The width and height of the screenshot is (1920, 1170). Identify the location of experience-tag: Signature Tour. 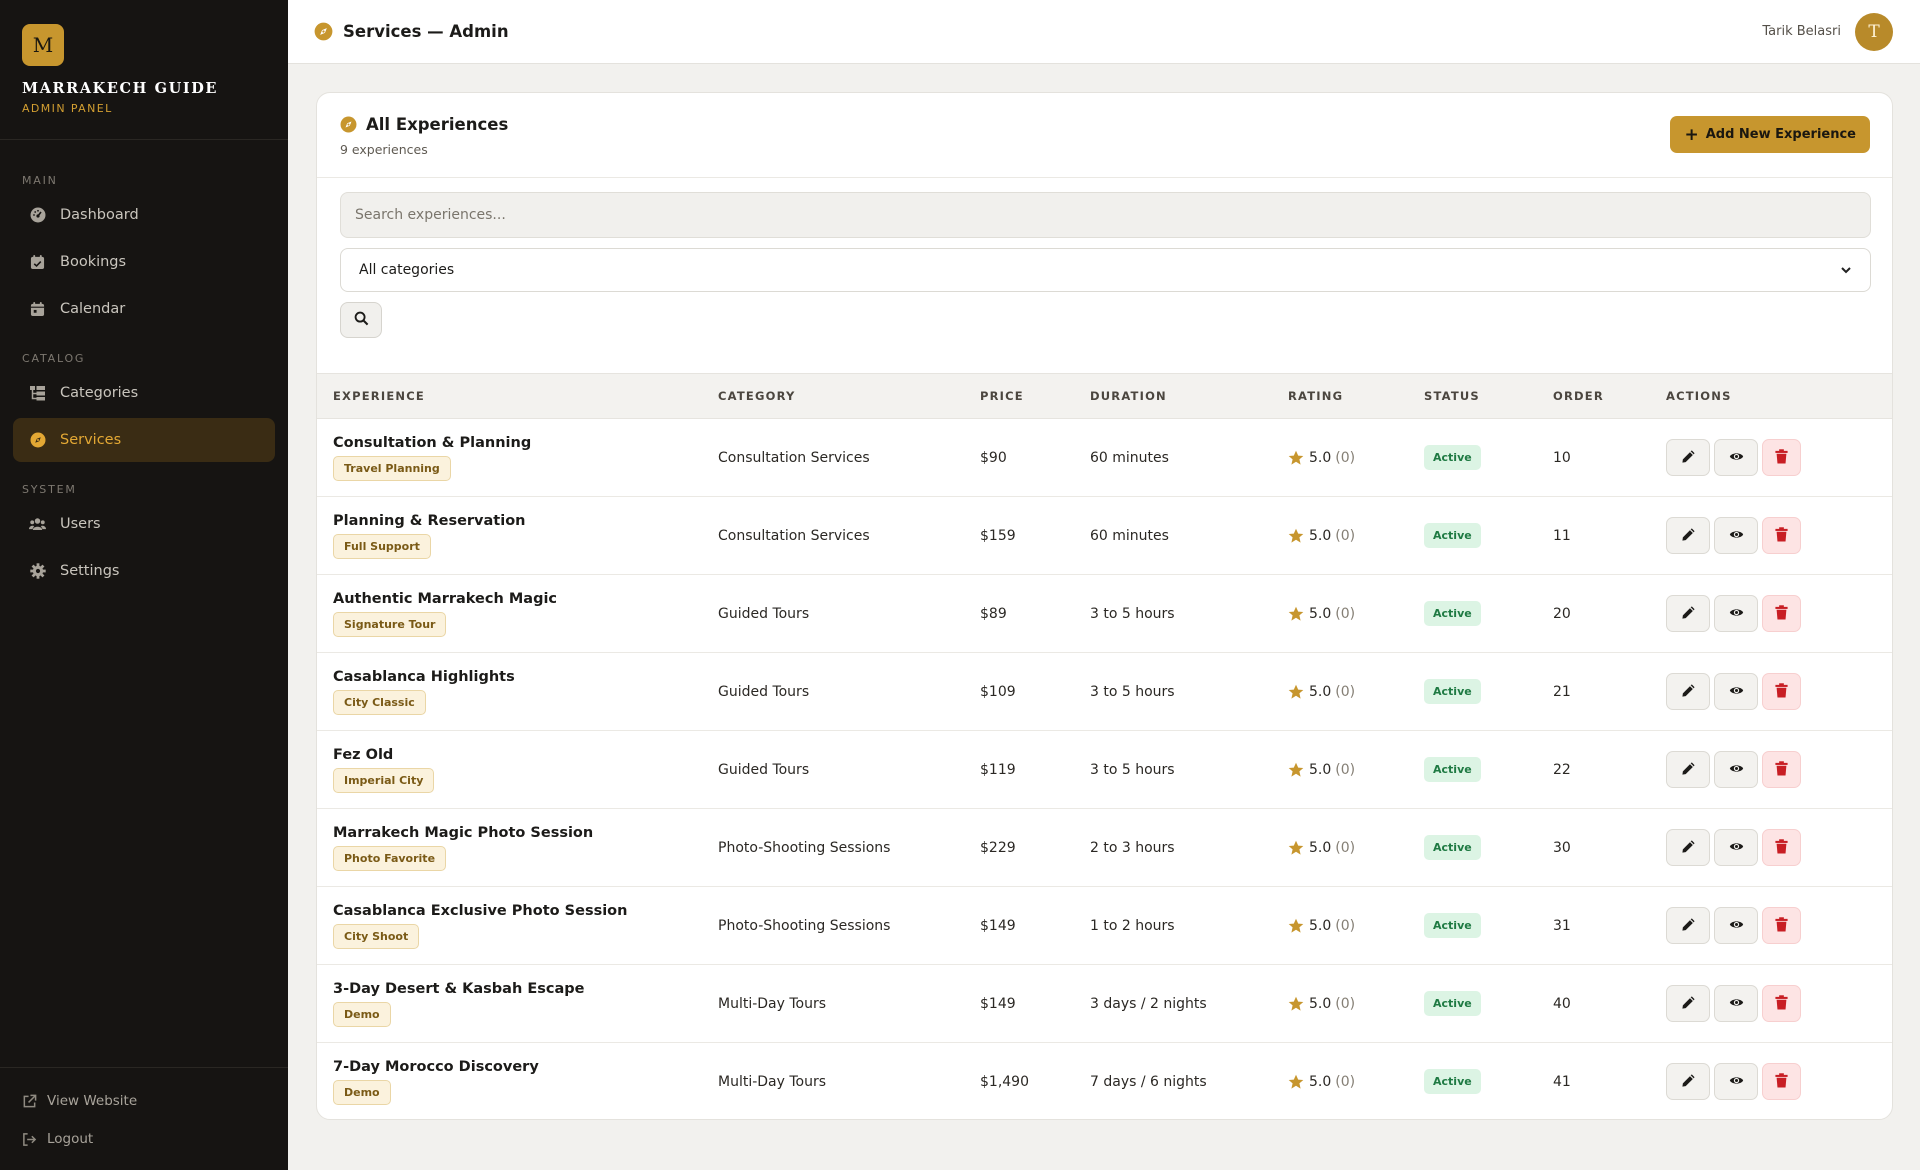
(390, 624).